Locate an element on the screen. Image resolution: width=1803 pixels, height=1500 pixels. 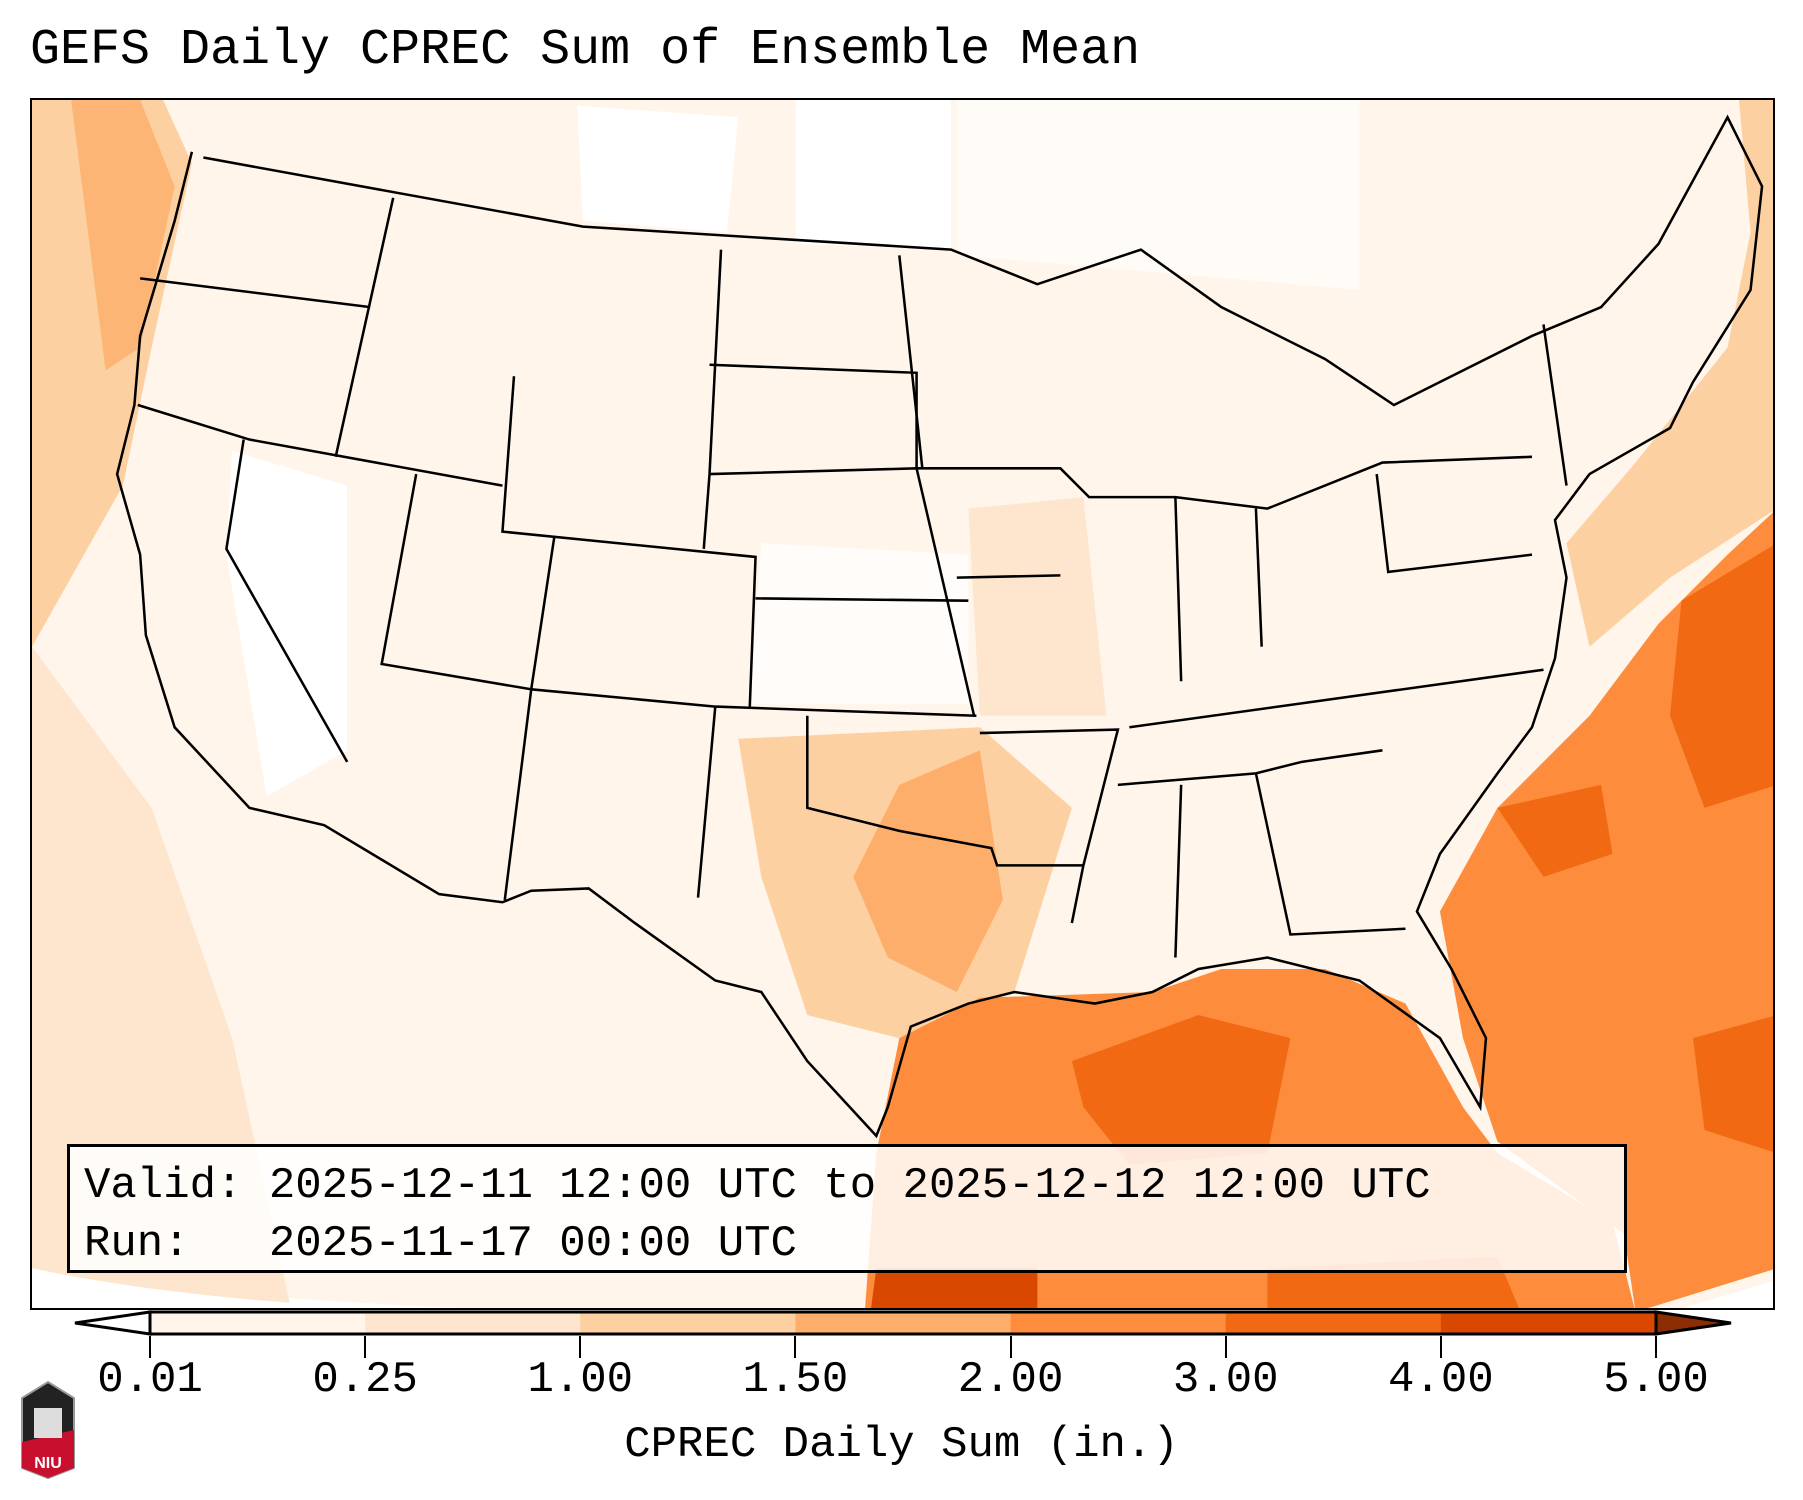
colorbar-label: CPREC Daily Sum (in.) is located at coordinates (901, 1445).